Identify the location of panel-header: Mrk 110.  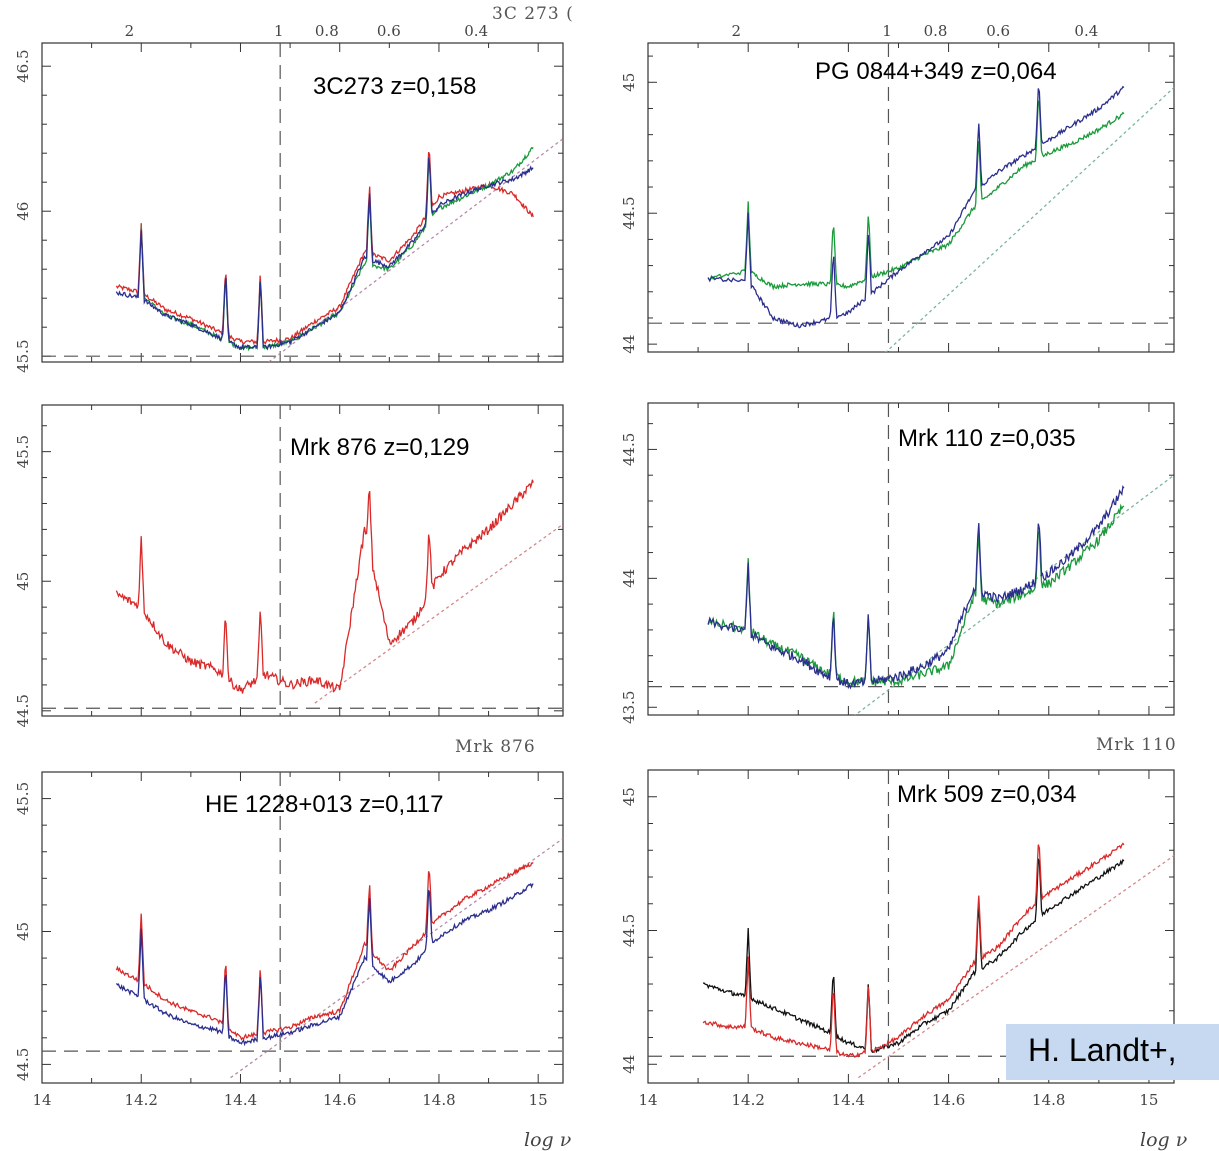
(1136, 745).